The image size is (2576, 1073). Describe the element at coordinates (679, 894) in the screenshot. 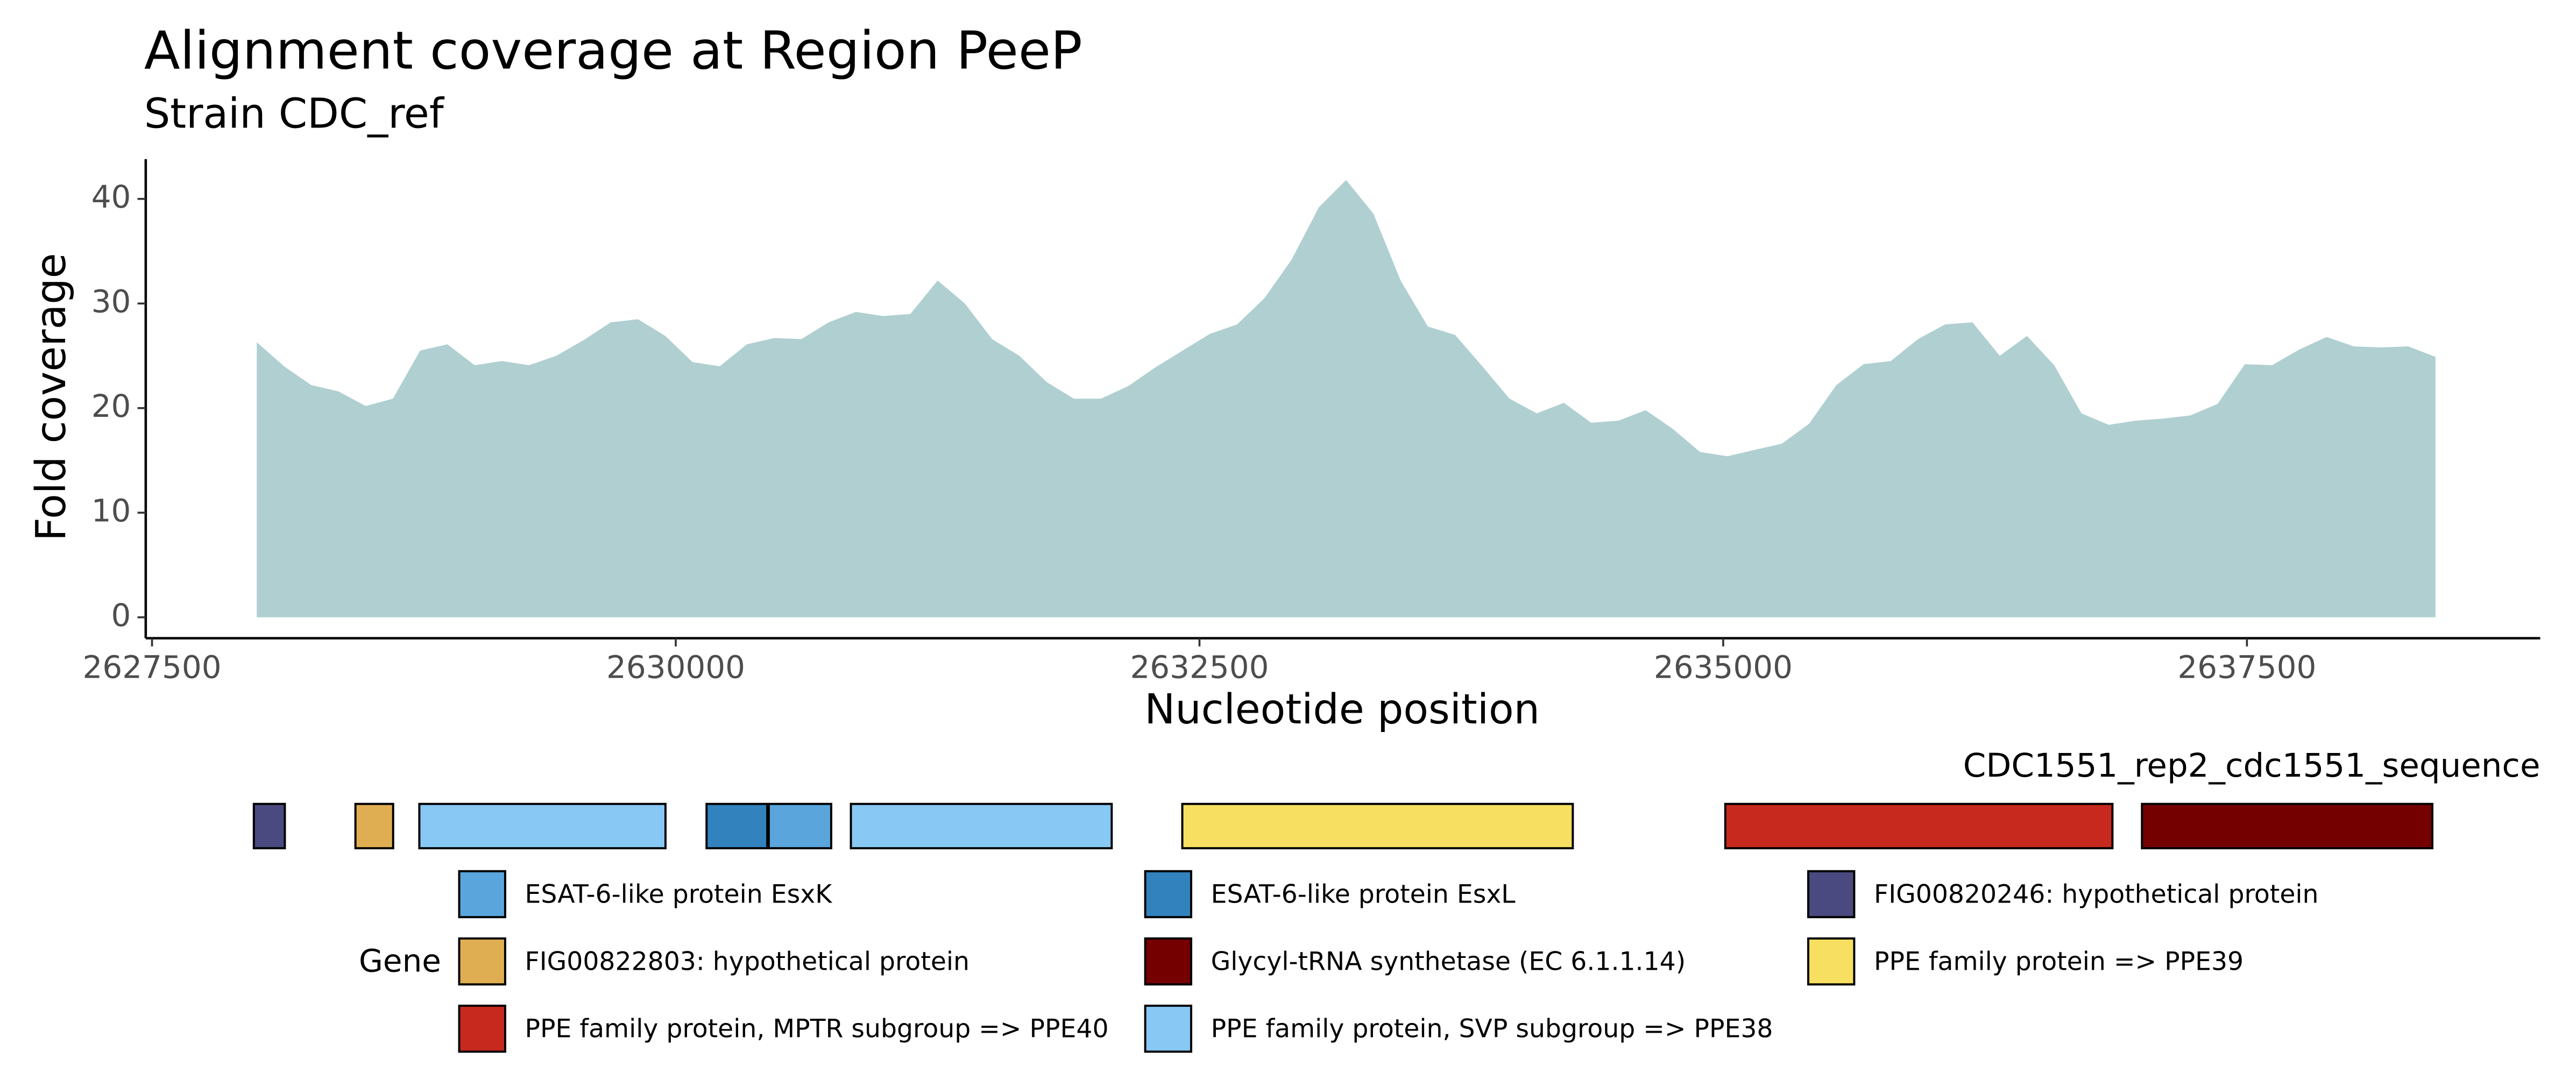

I see `legend-label: ESAT-6-like protein EsxK` at that location.